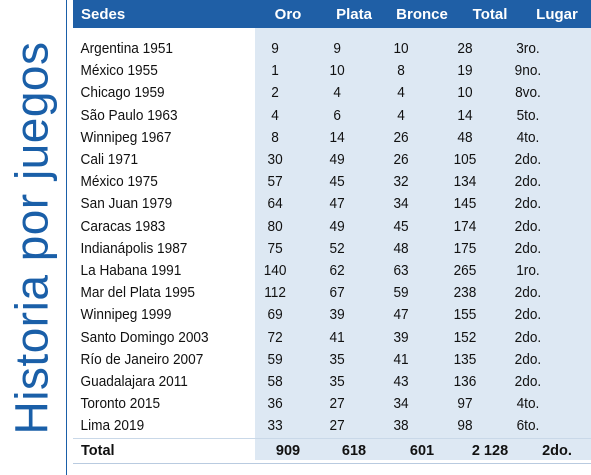 This screenshot has width=591, height=475. Describe the element at coordinates (354, 14) in the screenshot. I see `header-plata: Plata` at that location.